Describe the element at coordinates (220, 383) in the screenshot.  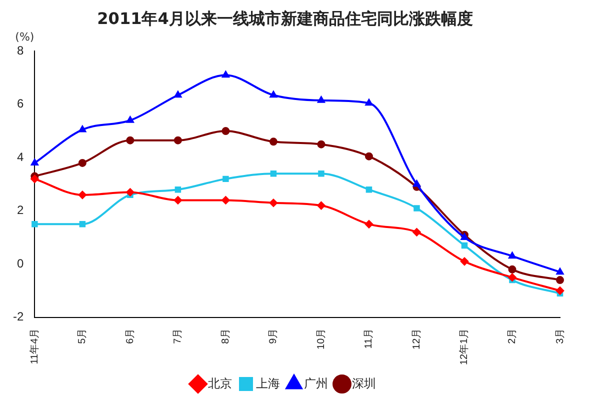
I see `legend-label: 北京` at that location.